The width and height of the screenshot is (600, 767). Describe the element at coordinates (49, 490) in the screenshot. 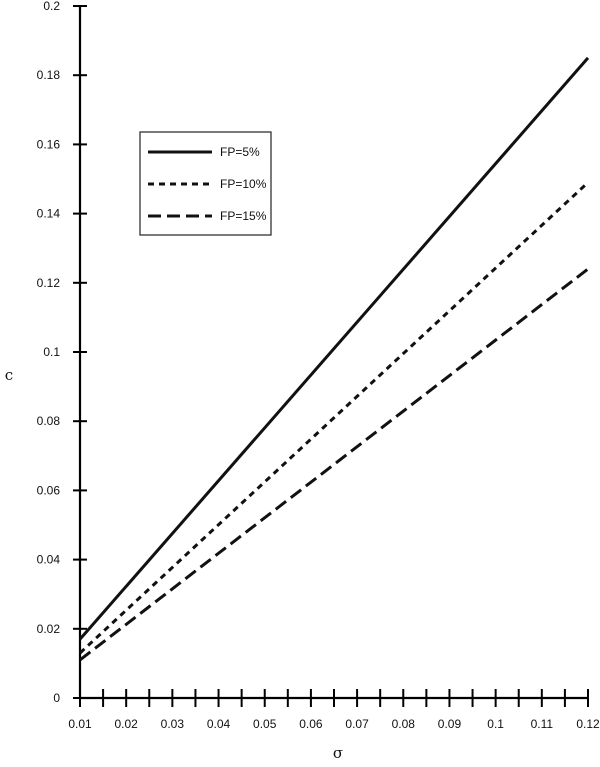

I see `y-tick-label: 0.06` at that location.